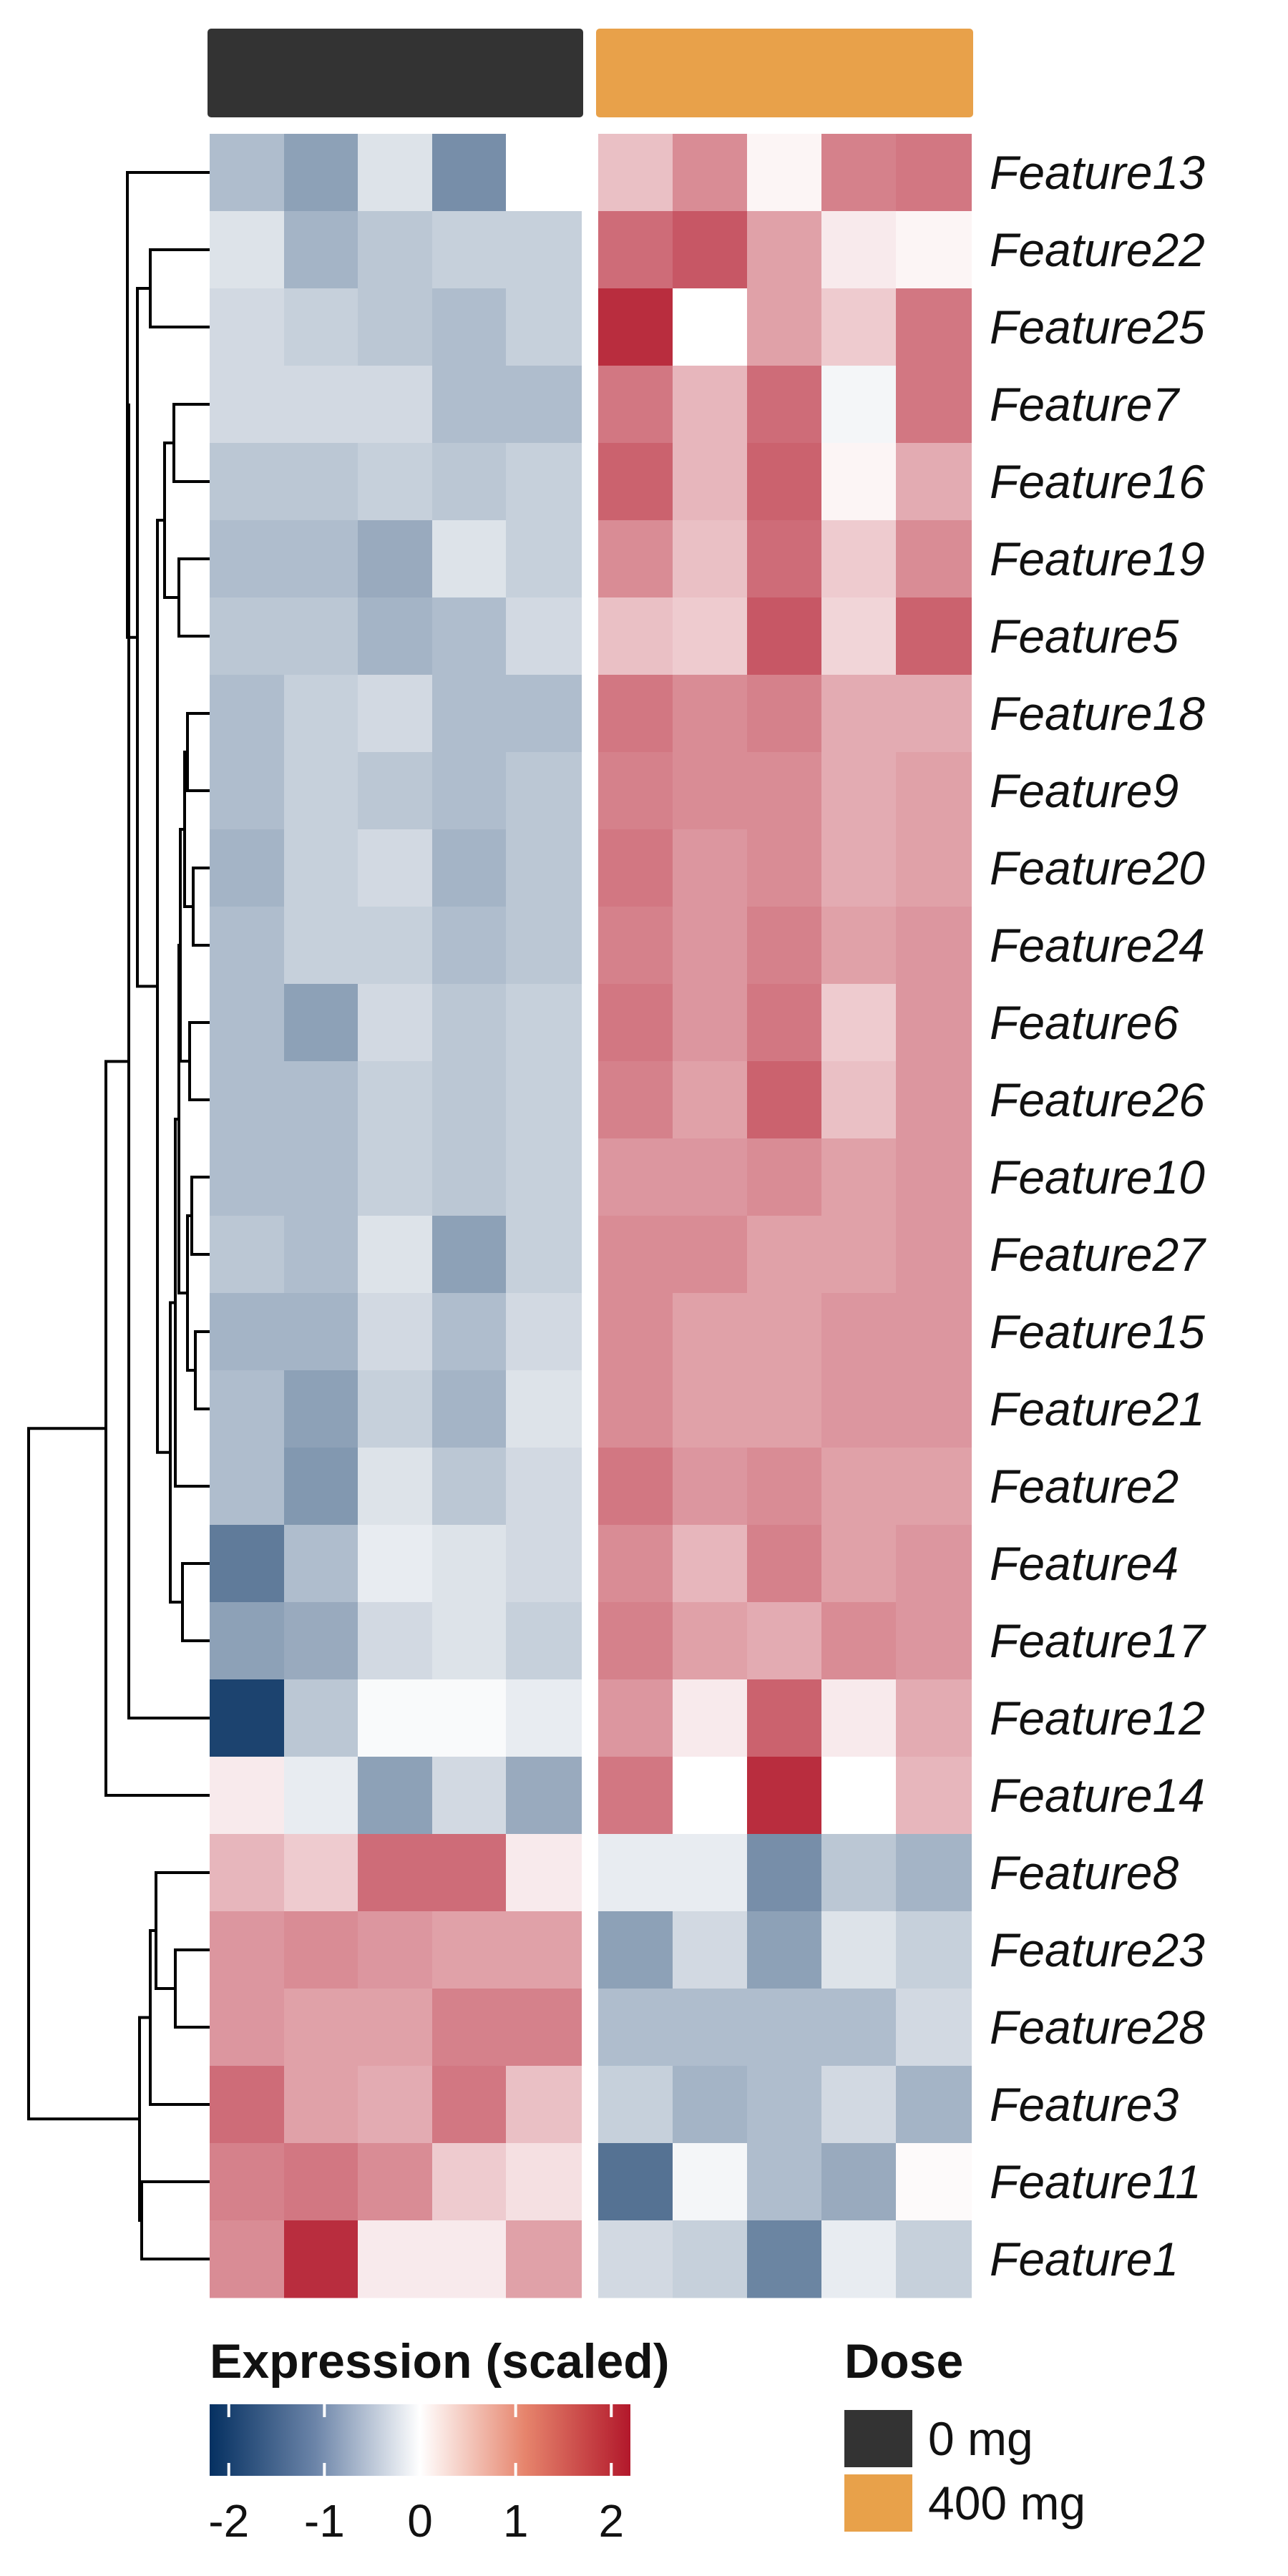 The height and width of the screenshot is (2576, 1288). Describe the element at coordinates (878, 2503) in the screenshot. I see `dose-key-swatch-400mg` at that location.